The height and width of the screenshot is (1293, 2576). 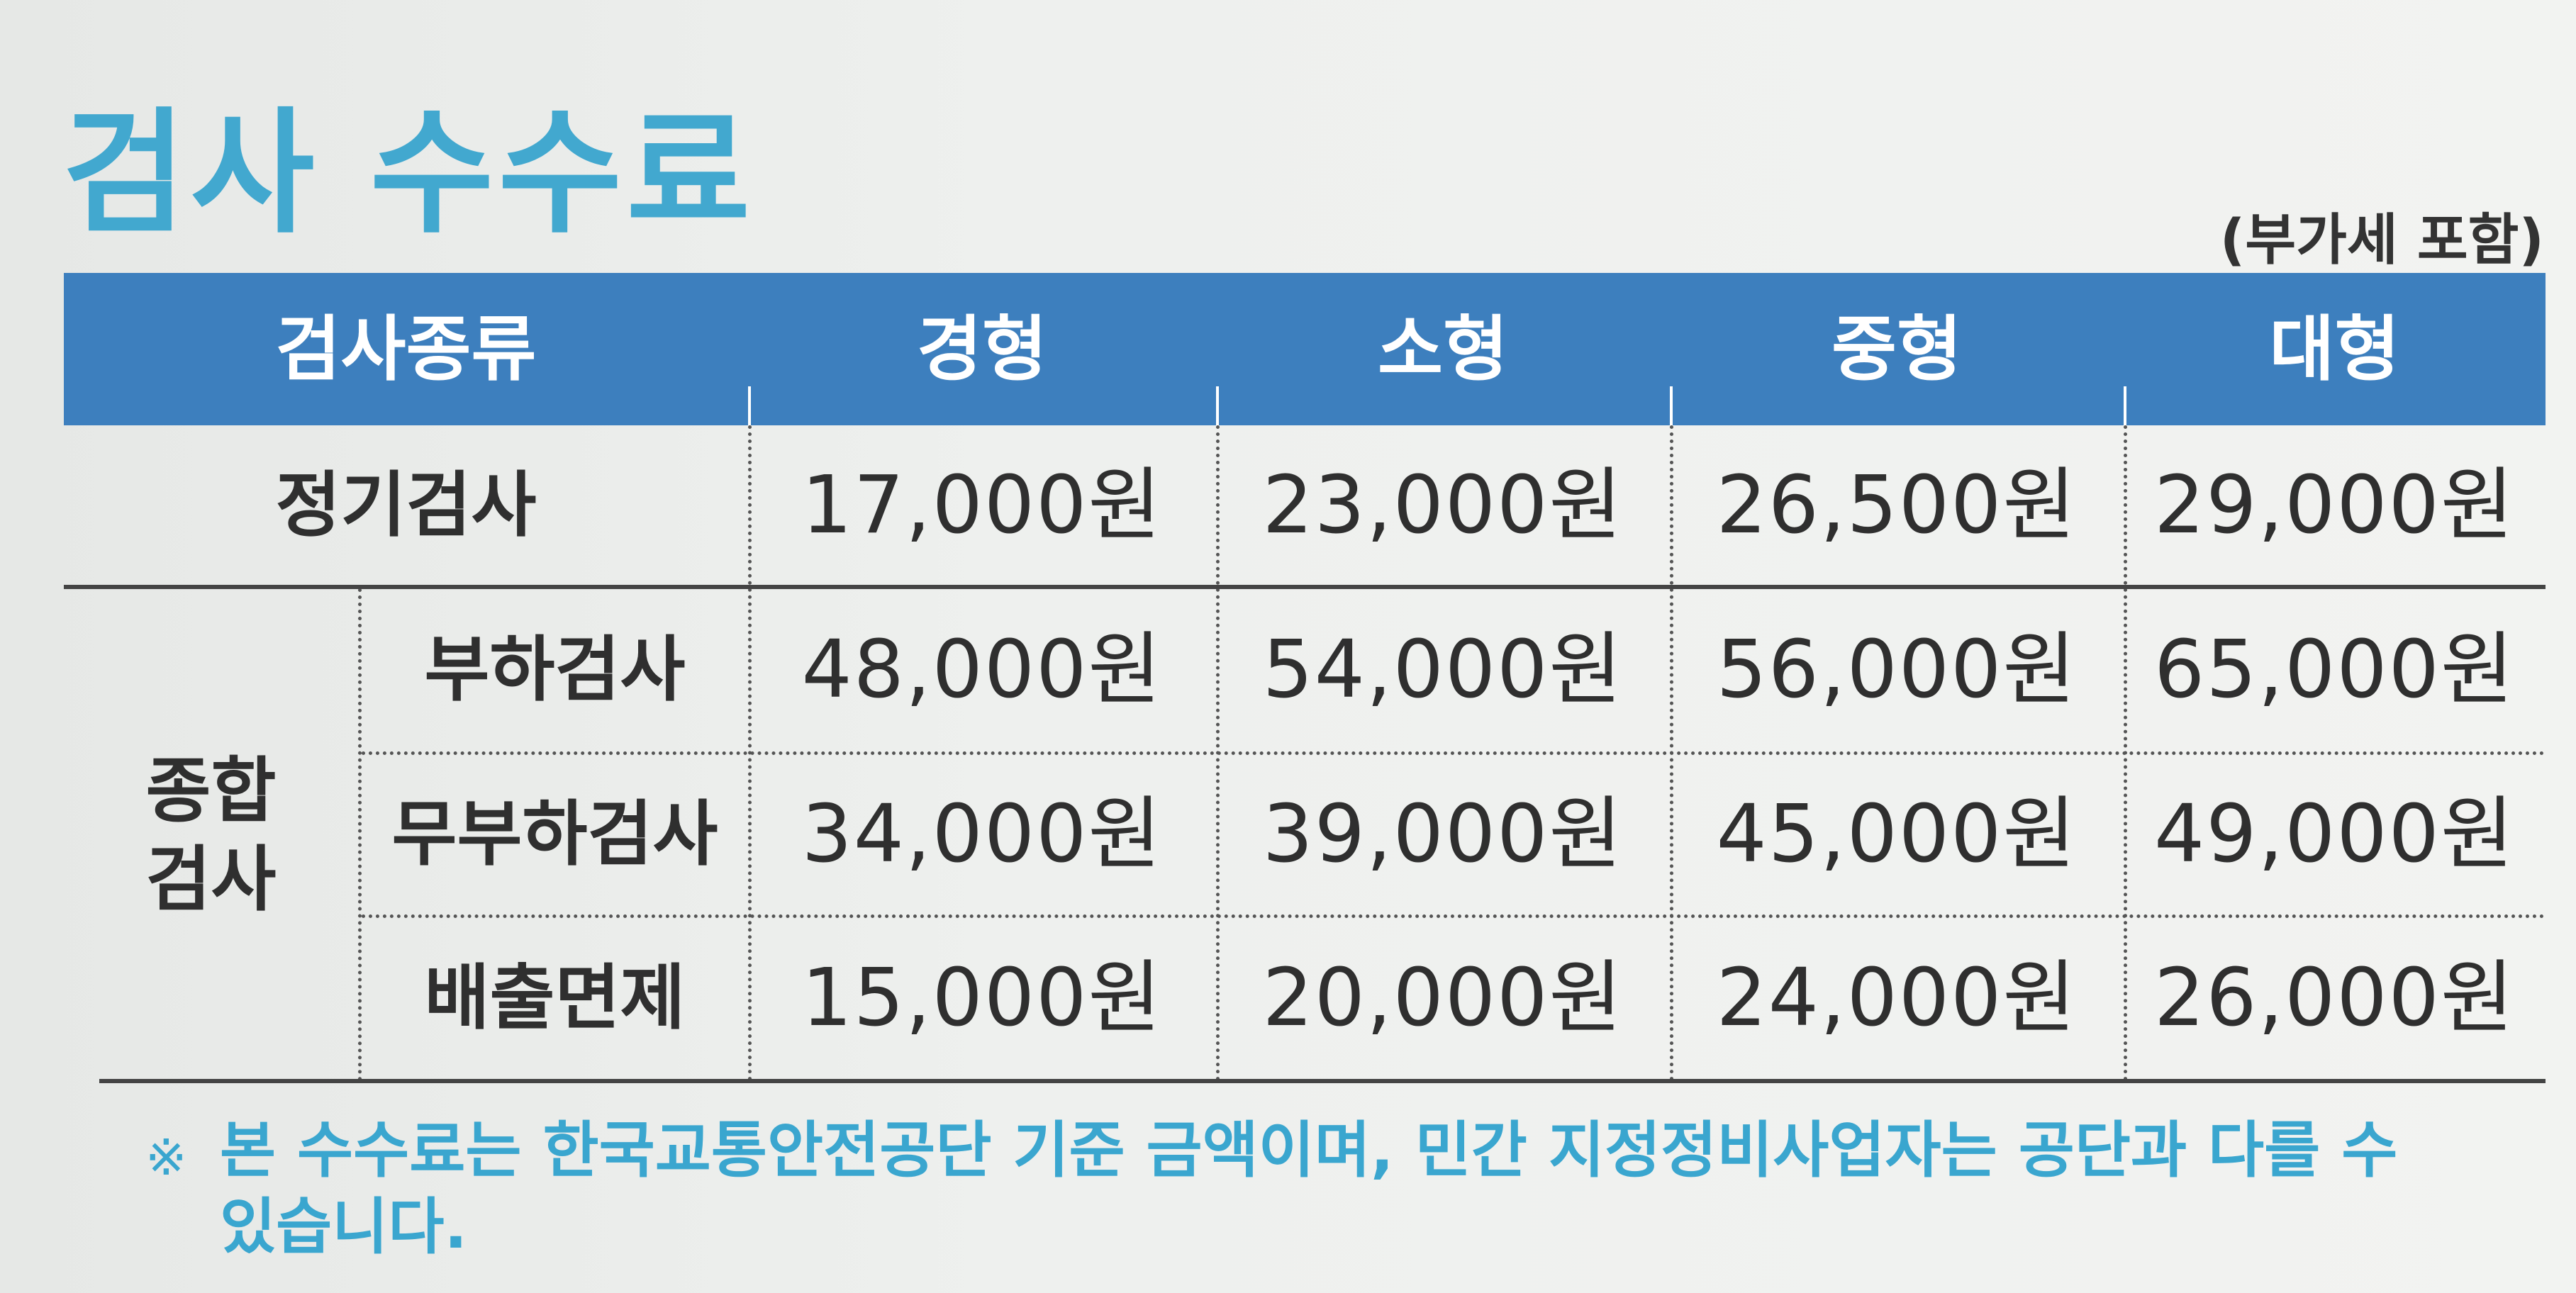 I want to click on fee-cell: 24,000원, so click(x=1897, y=997).